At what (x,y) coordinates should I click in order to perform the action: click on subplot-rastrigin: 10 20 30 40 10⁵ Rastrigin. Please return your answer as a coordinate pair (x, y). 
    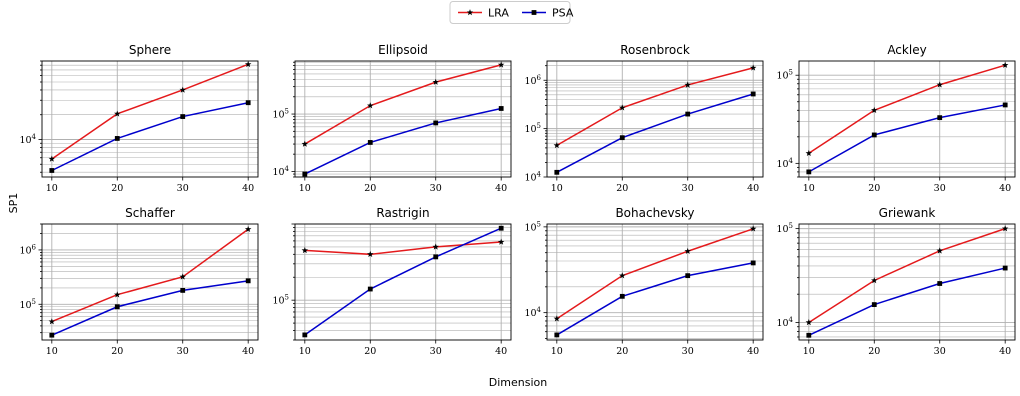
    Looking at the image, I should click on (392, 281).